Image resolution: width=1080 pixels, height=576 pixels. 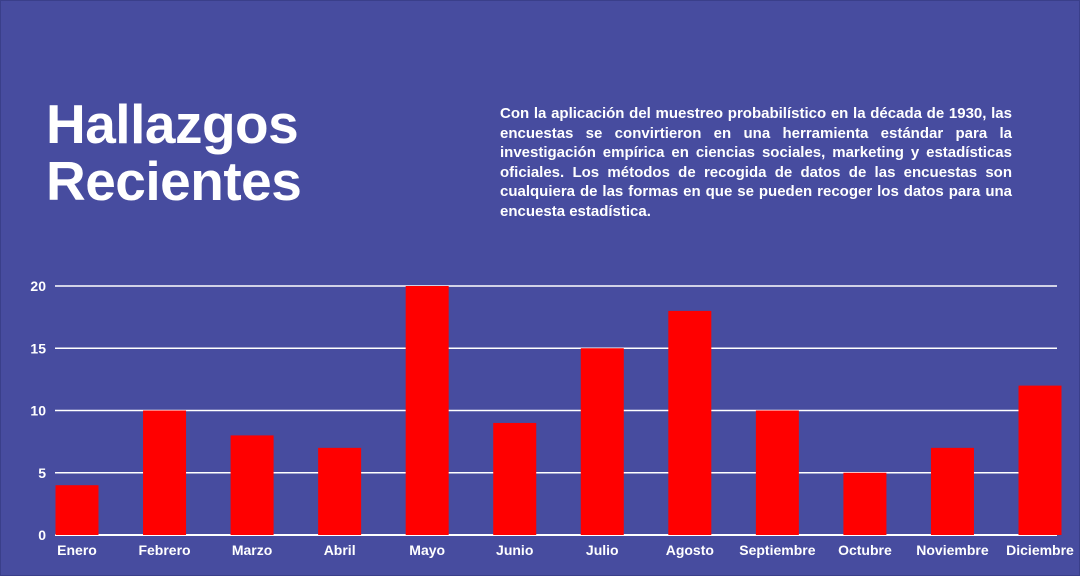 I want to click on x-category-label: Enero, so click(x=77, y=550).